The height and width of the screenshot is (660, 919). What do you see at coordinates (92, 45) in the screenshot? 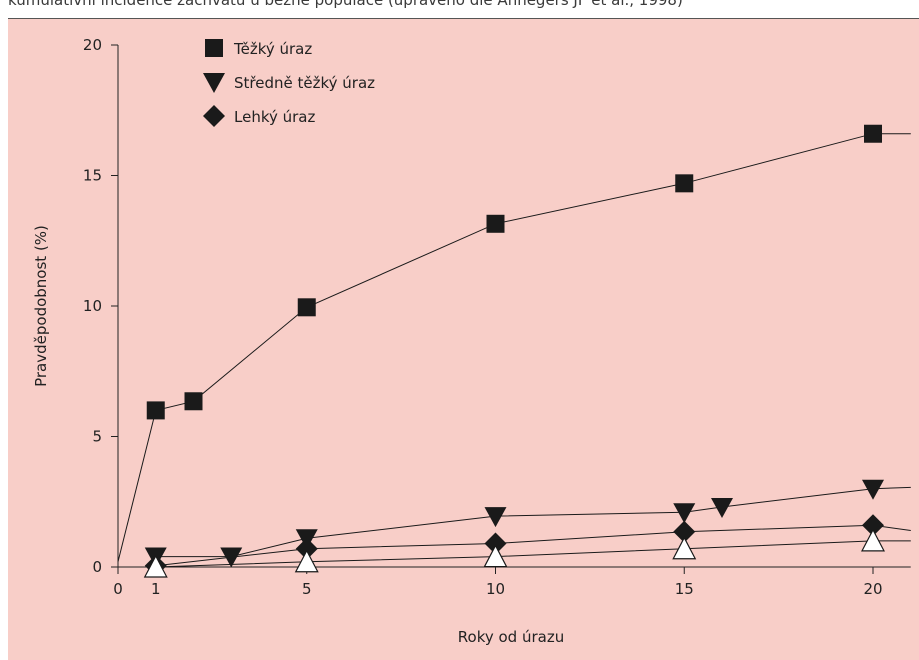
I see `y-tick-label: 20` at bounding box center [92, 45].